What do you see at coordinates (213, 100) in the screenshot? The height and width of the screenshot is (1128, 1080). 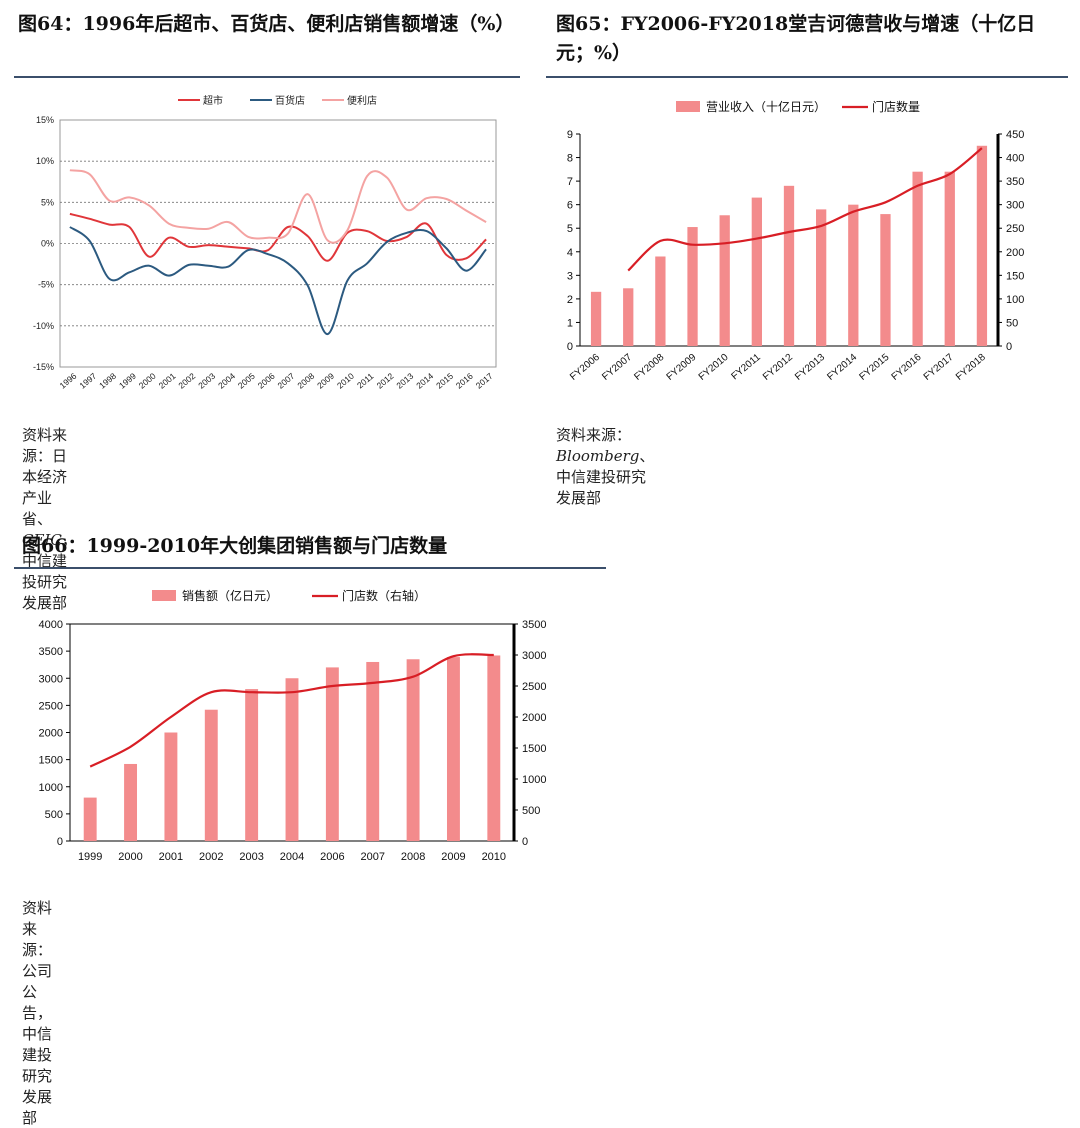 I see `legend-label-supermarket: 超市` at bounding box center [213, 100].